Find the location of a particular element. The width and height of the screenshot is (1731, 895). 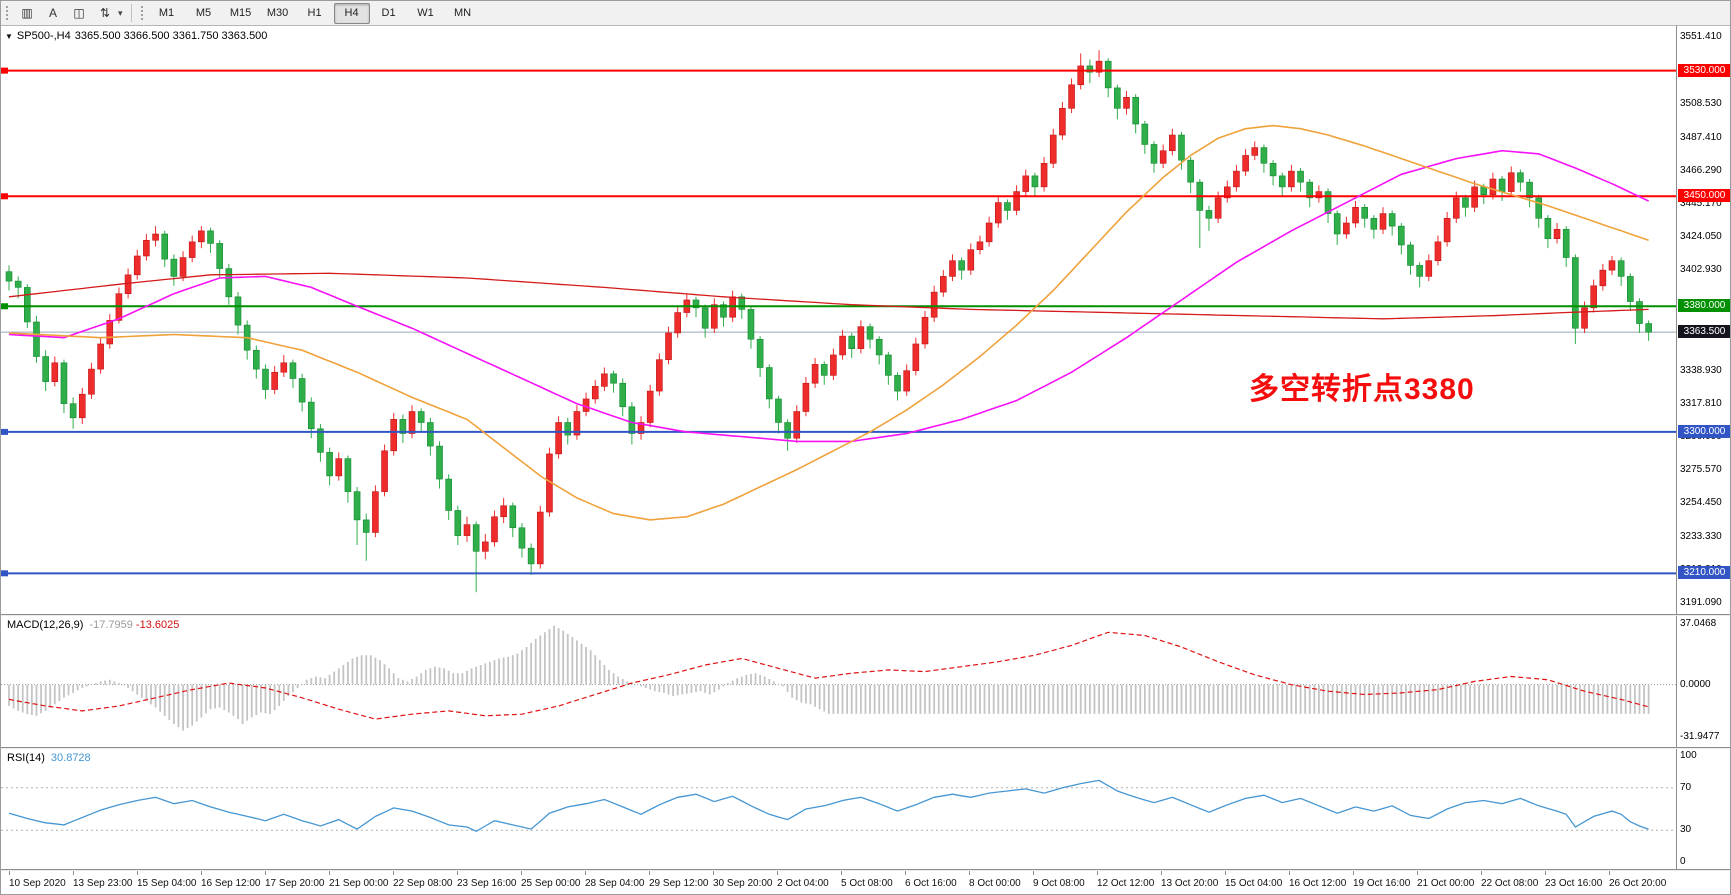

macd-value: -17.7959 is located at coordinates (111, 625).